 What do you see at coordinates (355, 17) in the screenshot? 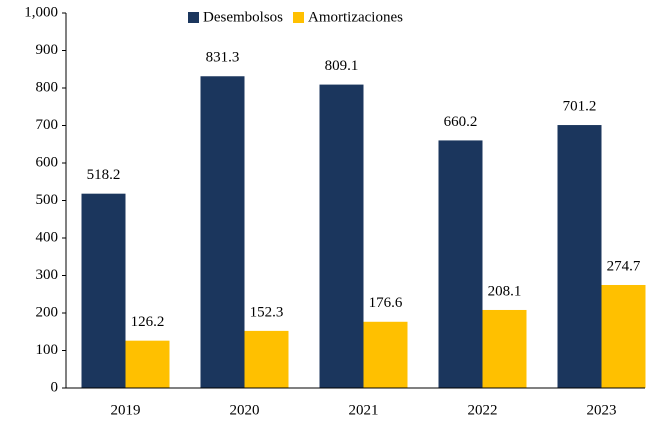
I see `legend-label: Amortizaciones` at bounding box center [355, 17].